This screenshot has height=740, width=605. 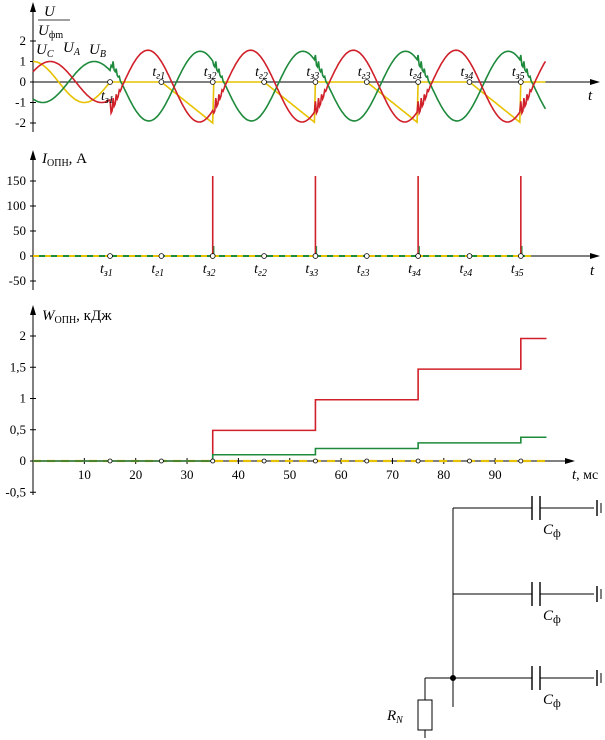 I want to click on energy-y-tick-label: -0,5, so click(x=15, y=491).